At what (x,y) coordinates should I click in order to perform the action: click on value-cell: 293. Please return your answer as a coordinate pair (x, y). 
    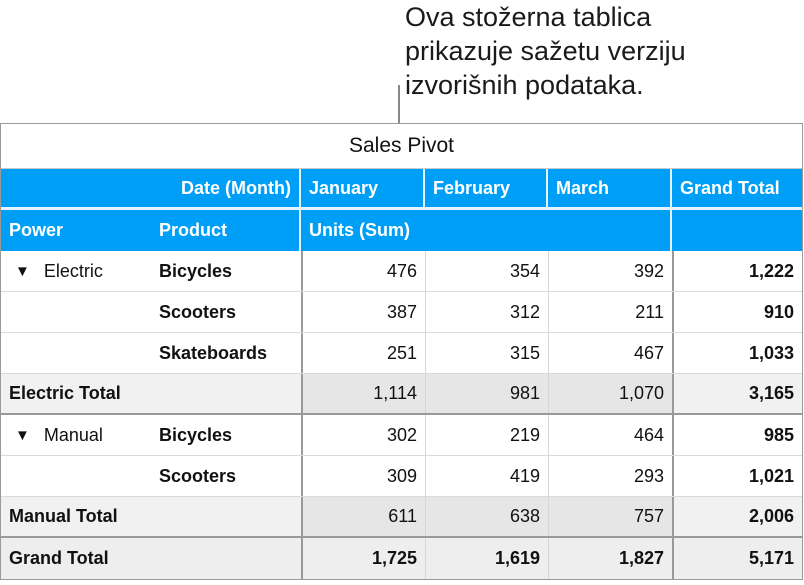
    Looking at the image, I should click on (610, 476).